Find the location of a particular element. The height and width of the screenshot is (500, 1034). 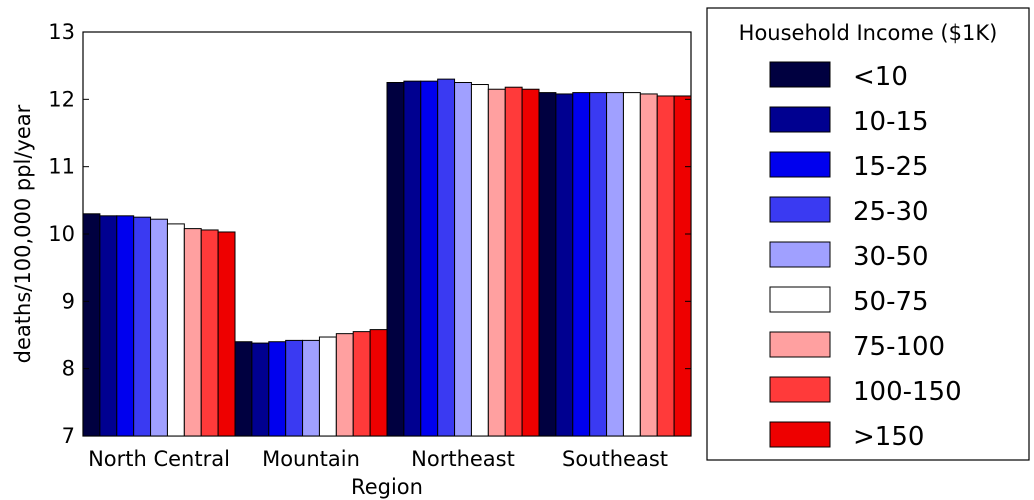

y-tick-label: 11 is located at coordinates (61, 167).